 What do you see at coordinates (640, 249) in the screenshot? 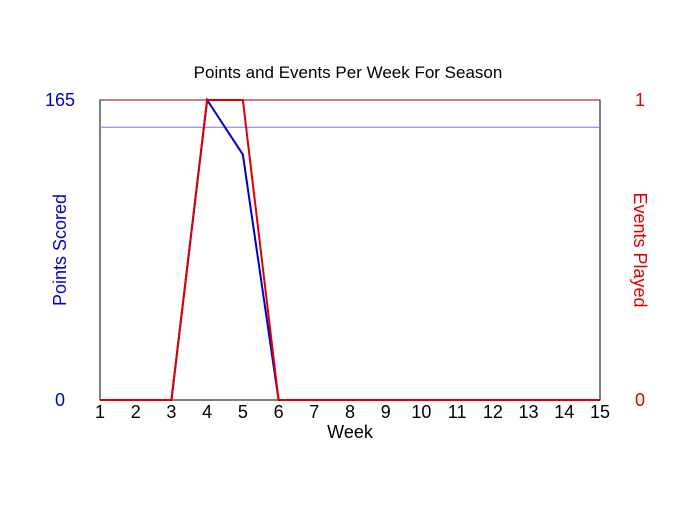
I see `y-axis-right-label: Events Played` at bounding box center [640, 249].